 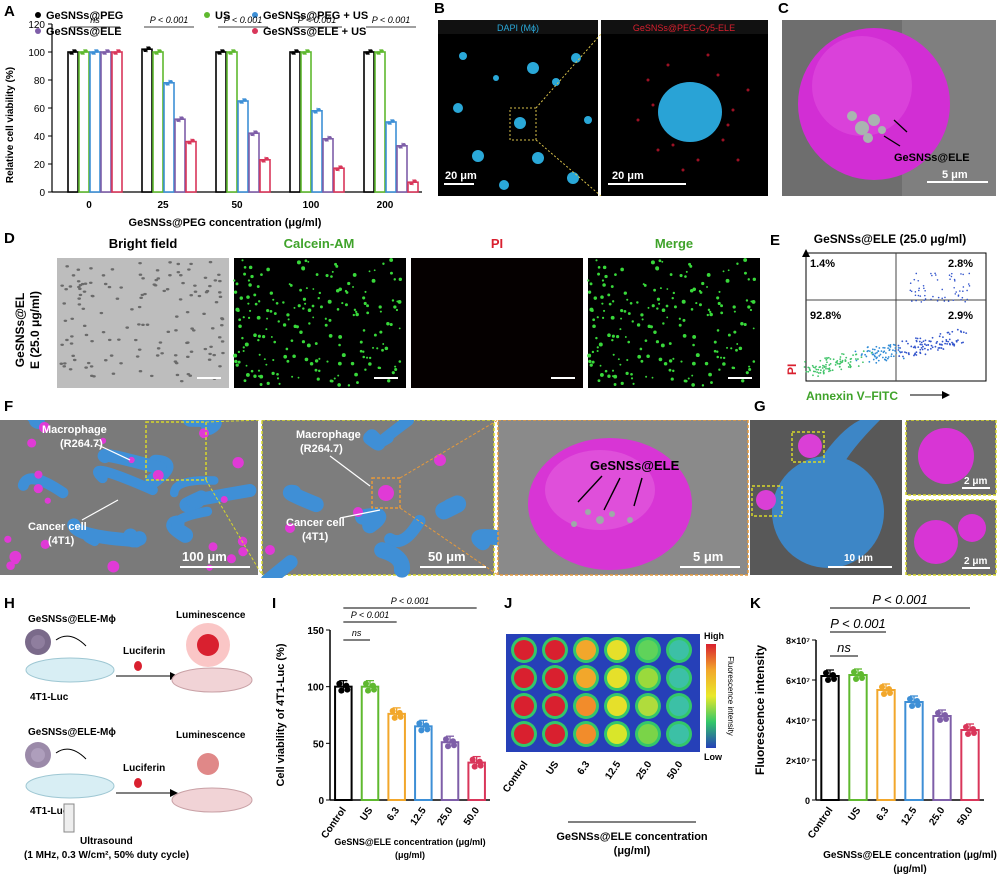 What do you see at coordinates (523, 124) in the screenshot?
I see `zoom-box` at bounding box center [523, 124].